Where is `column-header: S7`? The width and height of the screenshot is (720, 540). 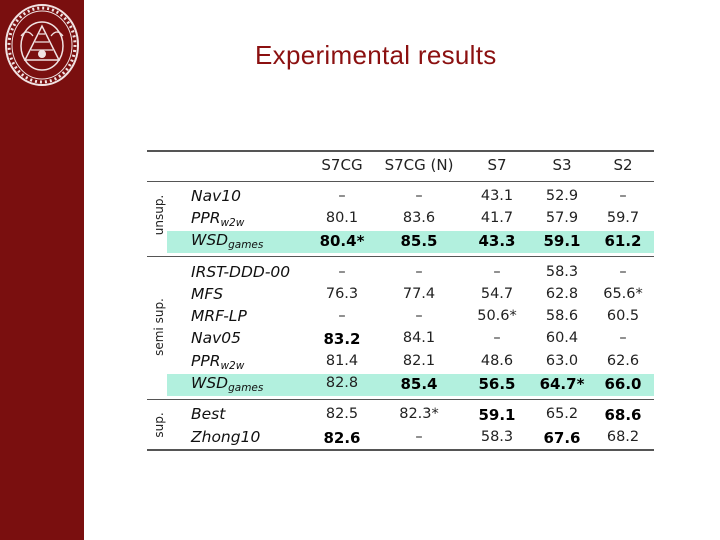
column-header: S7 is located at coordinates (497, 165).